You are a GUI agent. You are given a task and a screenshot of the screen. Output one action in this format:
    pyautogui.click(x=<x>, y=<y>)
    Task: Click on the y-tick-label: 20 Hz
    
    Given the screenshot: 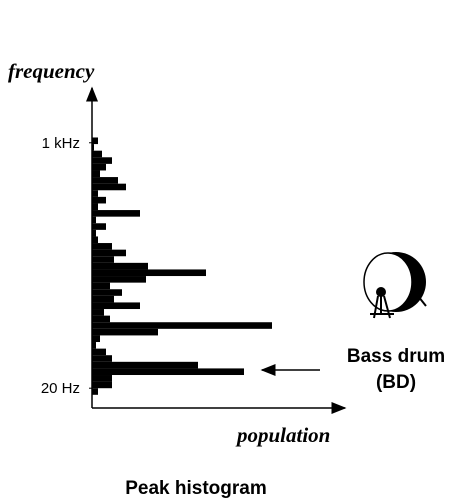 What is the action you would take?
    pyautogui.click(x=60, y=388)
    